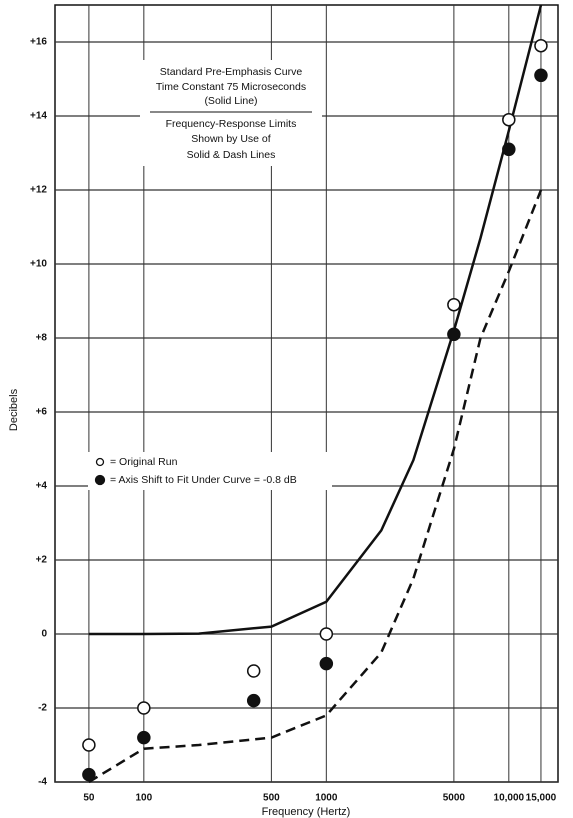 This screenshot has width=573, height=818. What do you see at coordinates (326, 798) in the screenshot?
I see `x-tick-label: 1000` at bounding box center [326, 798].